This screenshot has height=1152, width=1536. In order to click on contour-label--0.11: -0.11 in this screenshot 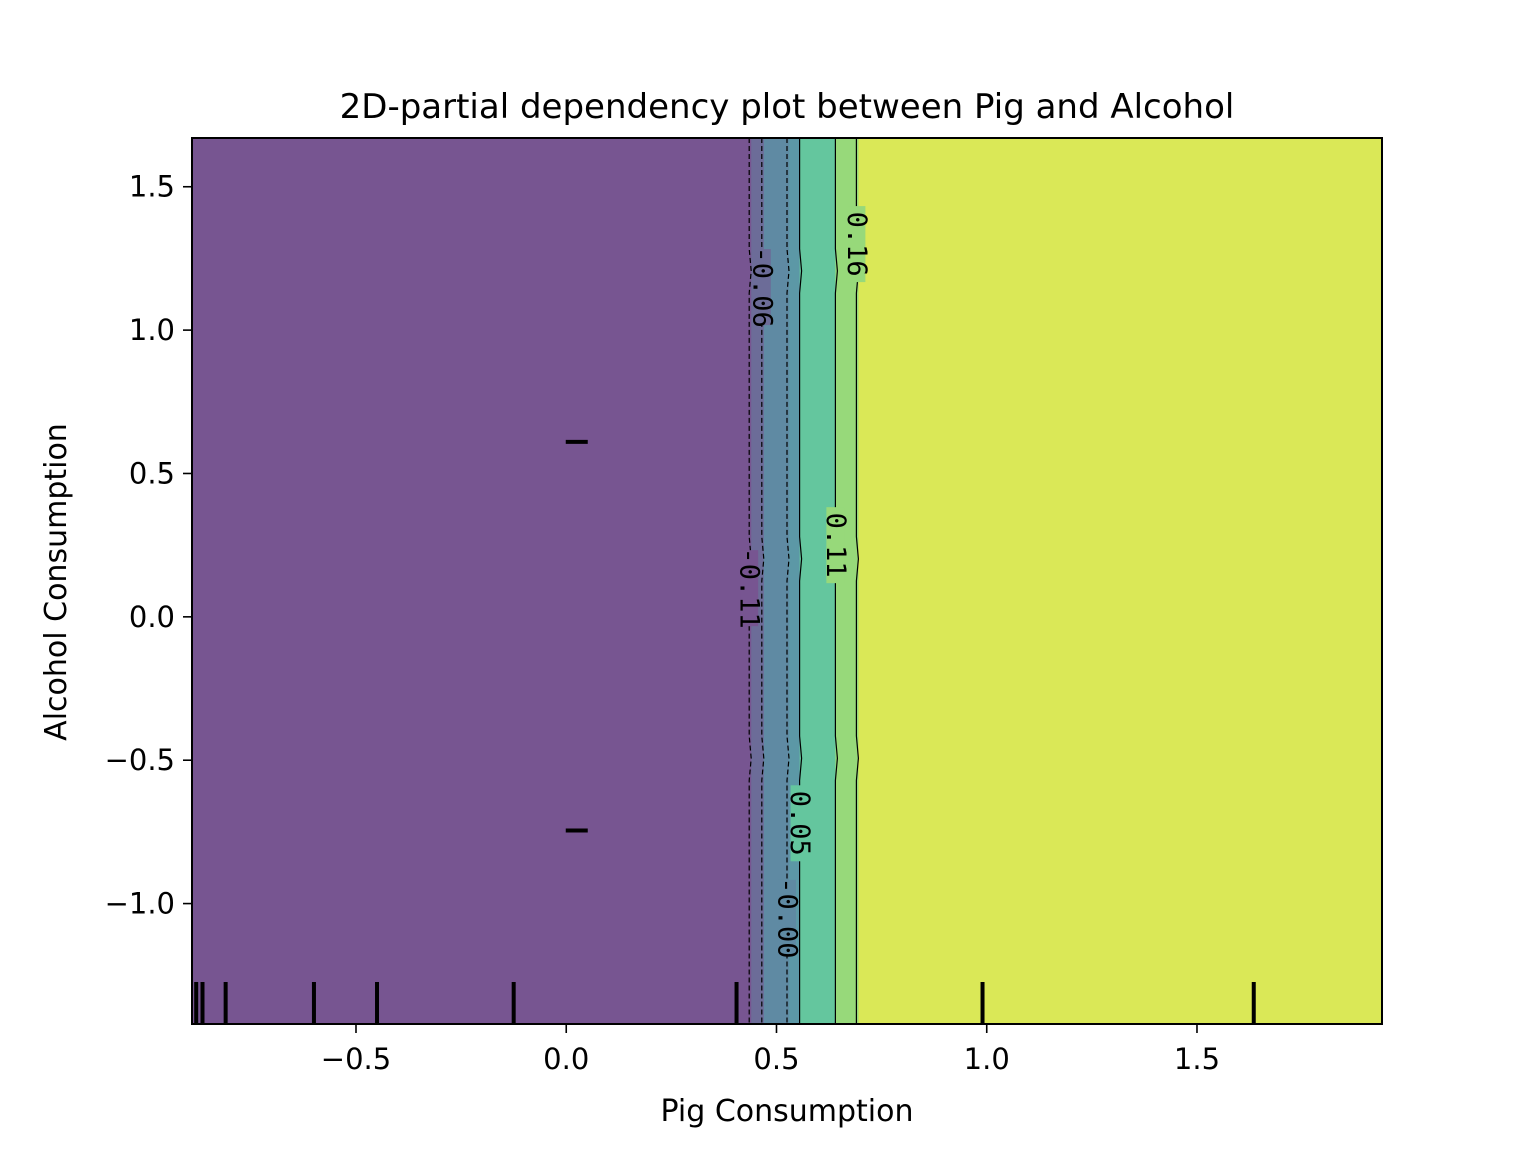, I will do `click(749, 588)`.